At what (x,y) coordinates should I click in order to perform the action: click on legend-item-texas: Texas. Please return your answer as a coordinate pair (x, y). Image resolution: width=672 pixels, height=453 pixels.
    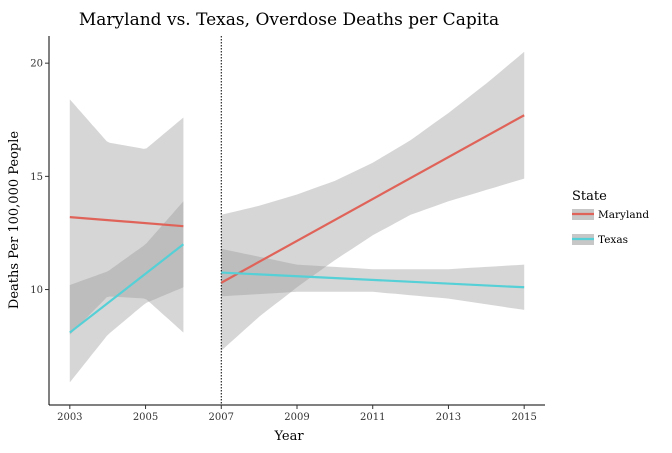
    Looking at the image, I should click on (600, 240).